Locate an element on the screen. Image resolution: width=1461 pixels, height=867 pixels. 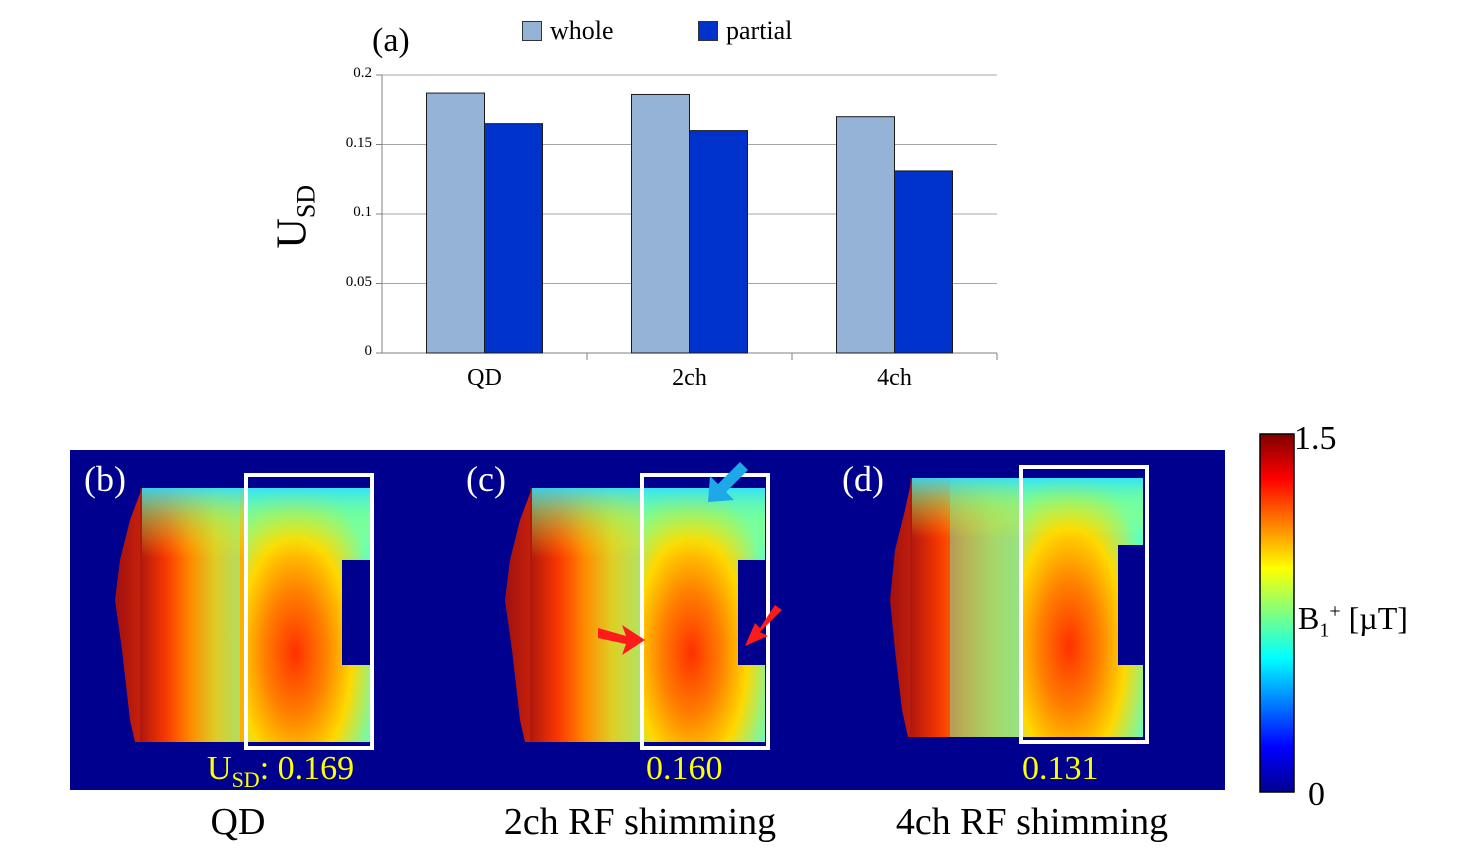
arrow-blue-icon is located at coordinates (728, 482).